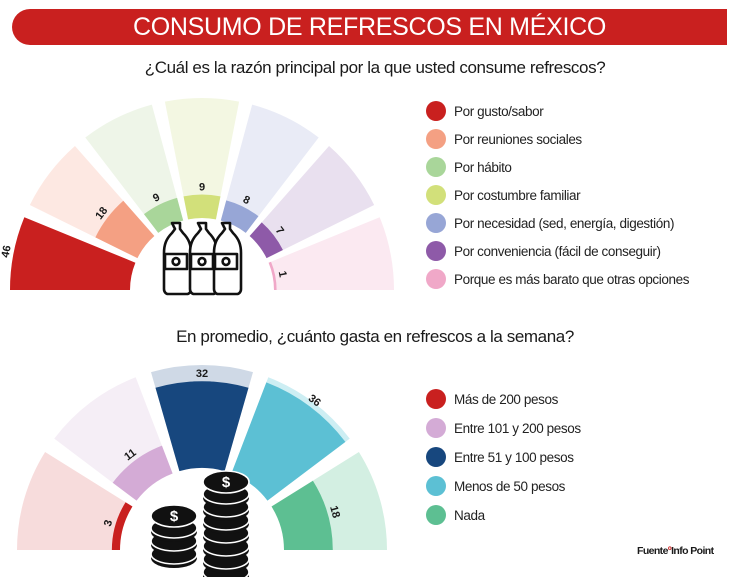 This screenshot has width=750, height=577. What do you see at coordinates (202, 258) in the screenshot?
I see `soda-bottles-icon` at bounding box center [202, 258].